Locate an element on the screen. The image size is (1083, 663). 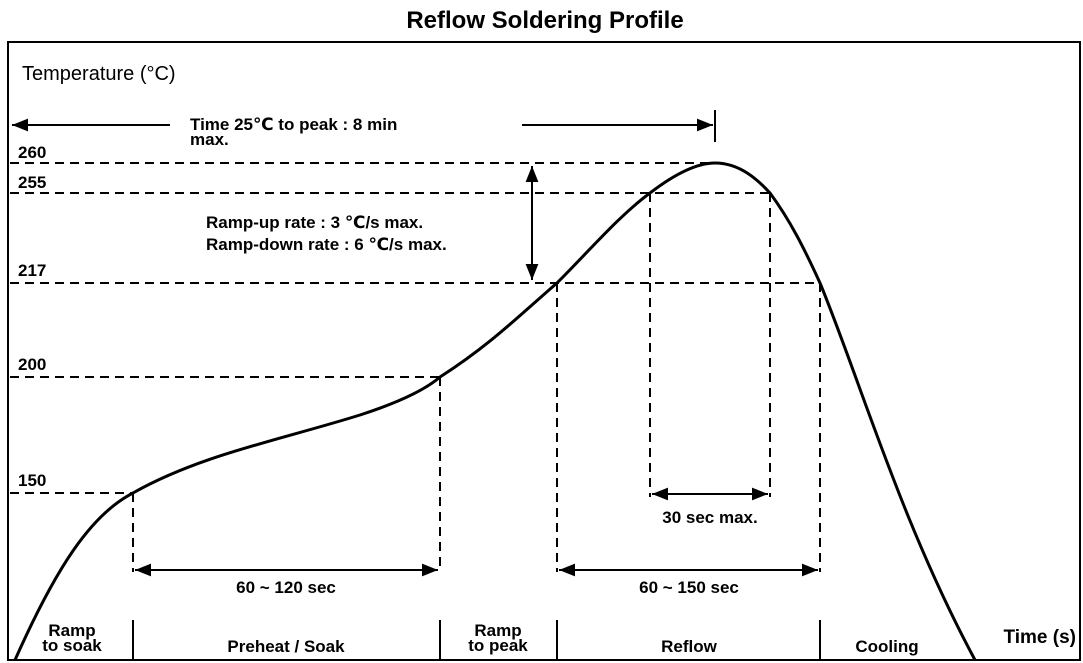
ramp-rate: Ramp-down rate : 6 ℃/s max. is located at coordinates (326, 244).